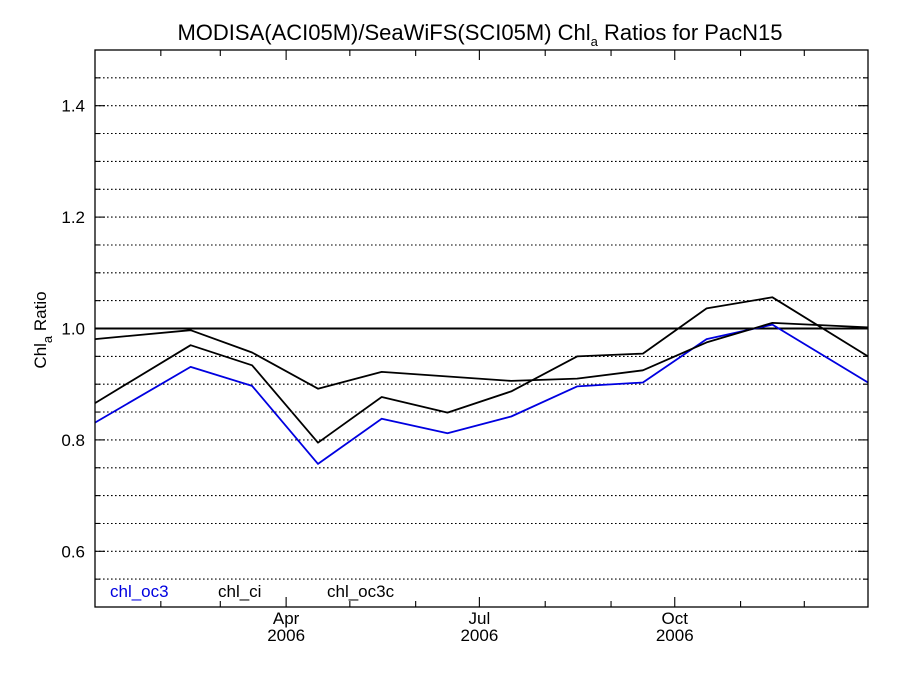  I want to click on legend-entry-chl-ci: chl_ci, so click(239, 591).